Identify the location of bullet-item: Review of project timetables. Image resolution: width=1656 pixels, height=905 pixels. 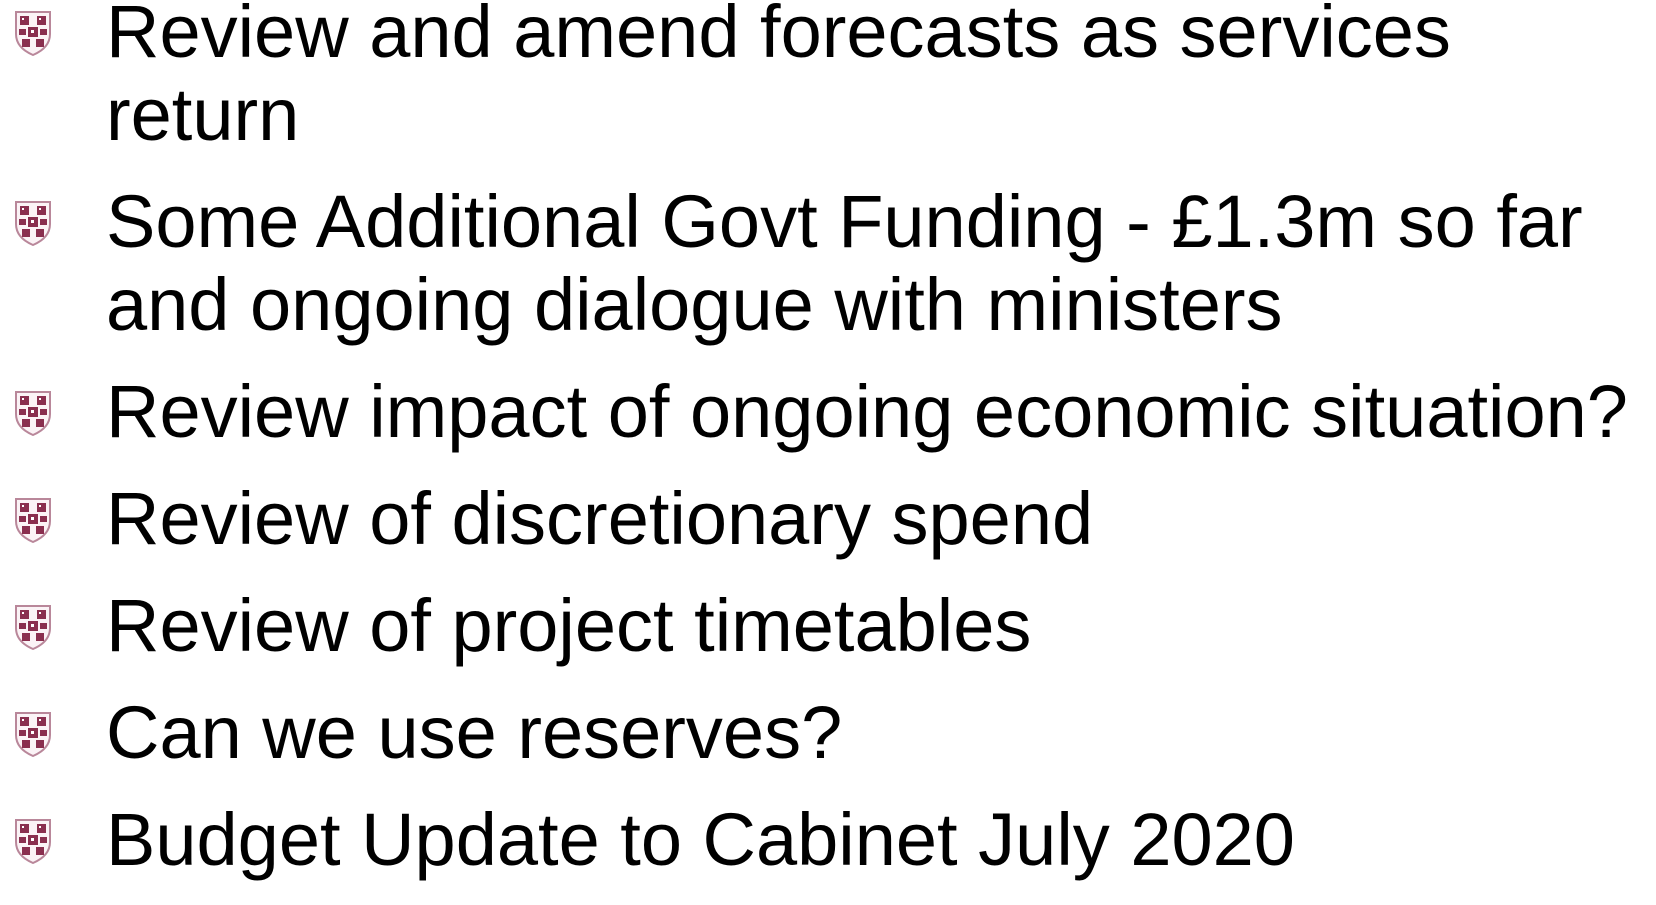
(828, 625).